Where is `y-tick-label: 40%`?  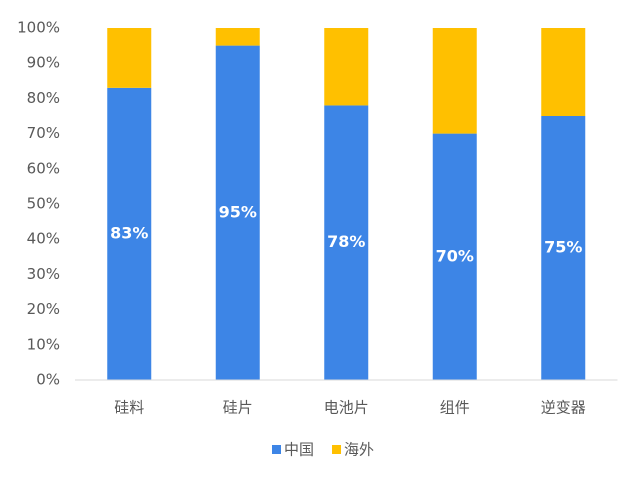 y-tick-label: 40% is located at coordinates (43, 239).